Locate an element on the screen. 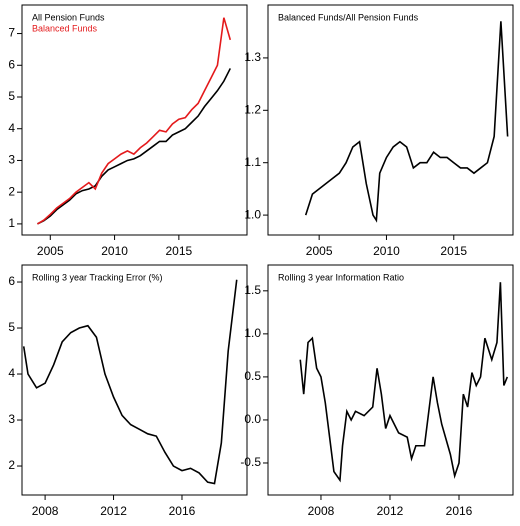 The image size is (520, 526). y-tick-label: 0.0 is located at coordinates (252, 419).